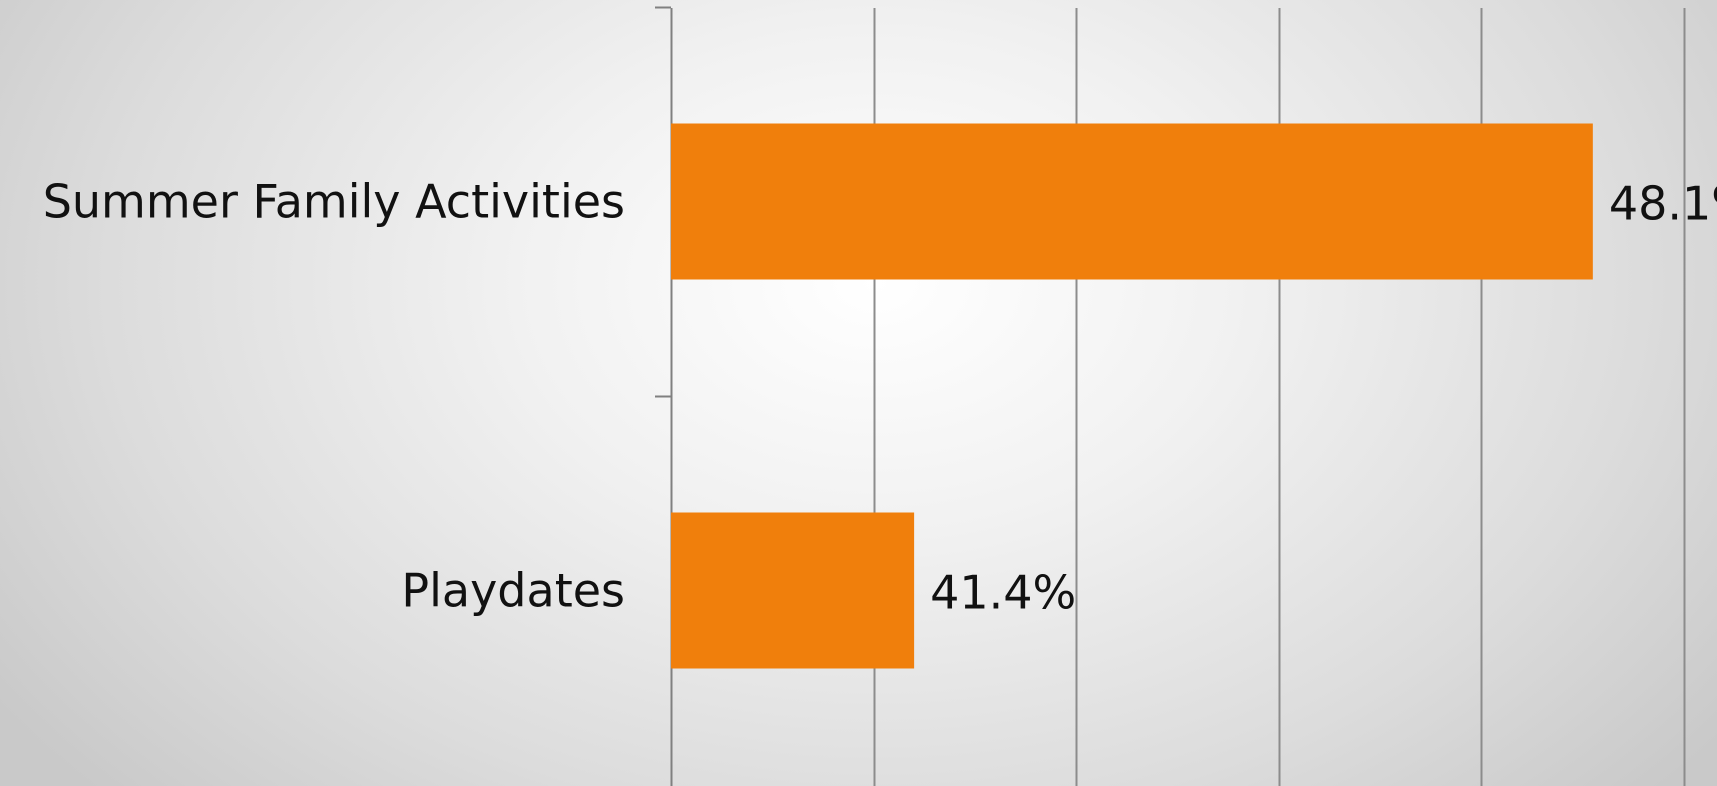 This screenshot has height=786, width=1717. I want to click on data-label: 48.1%, so click(1663, 204).